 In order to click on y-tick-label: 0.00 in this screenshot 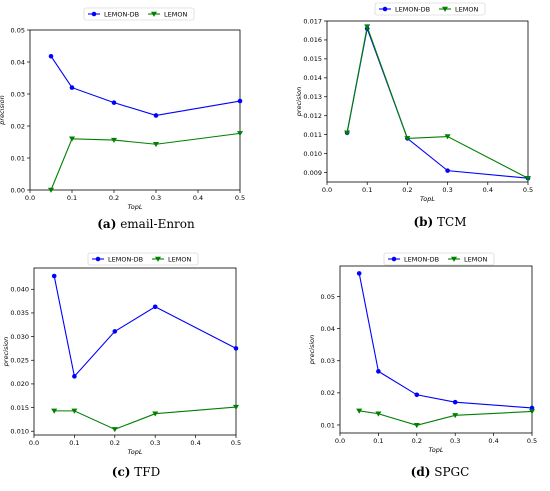, I will do `click(18, 190)`.